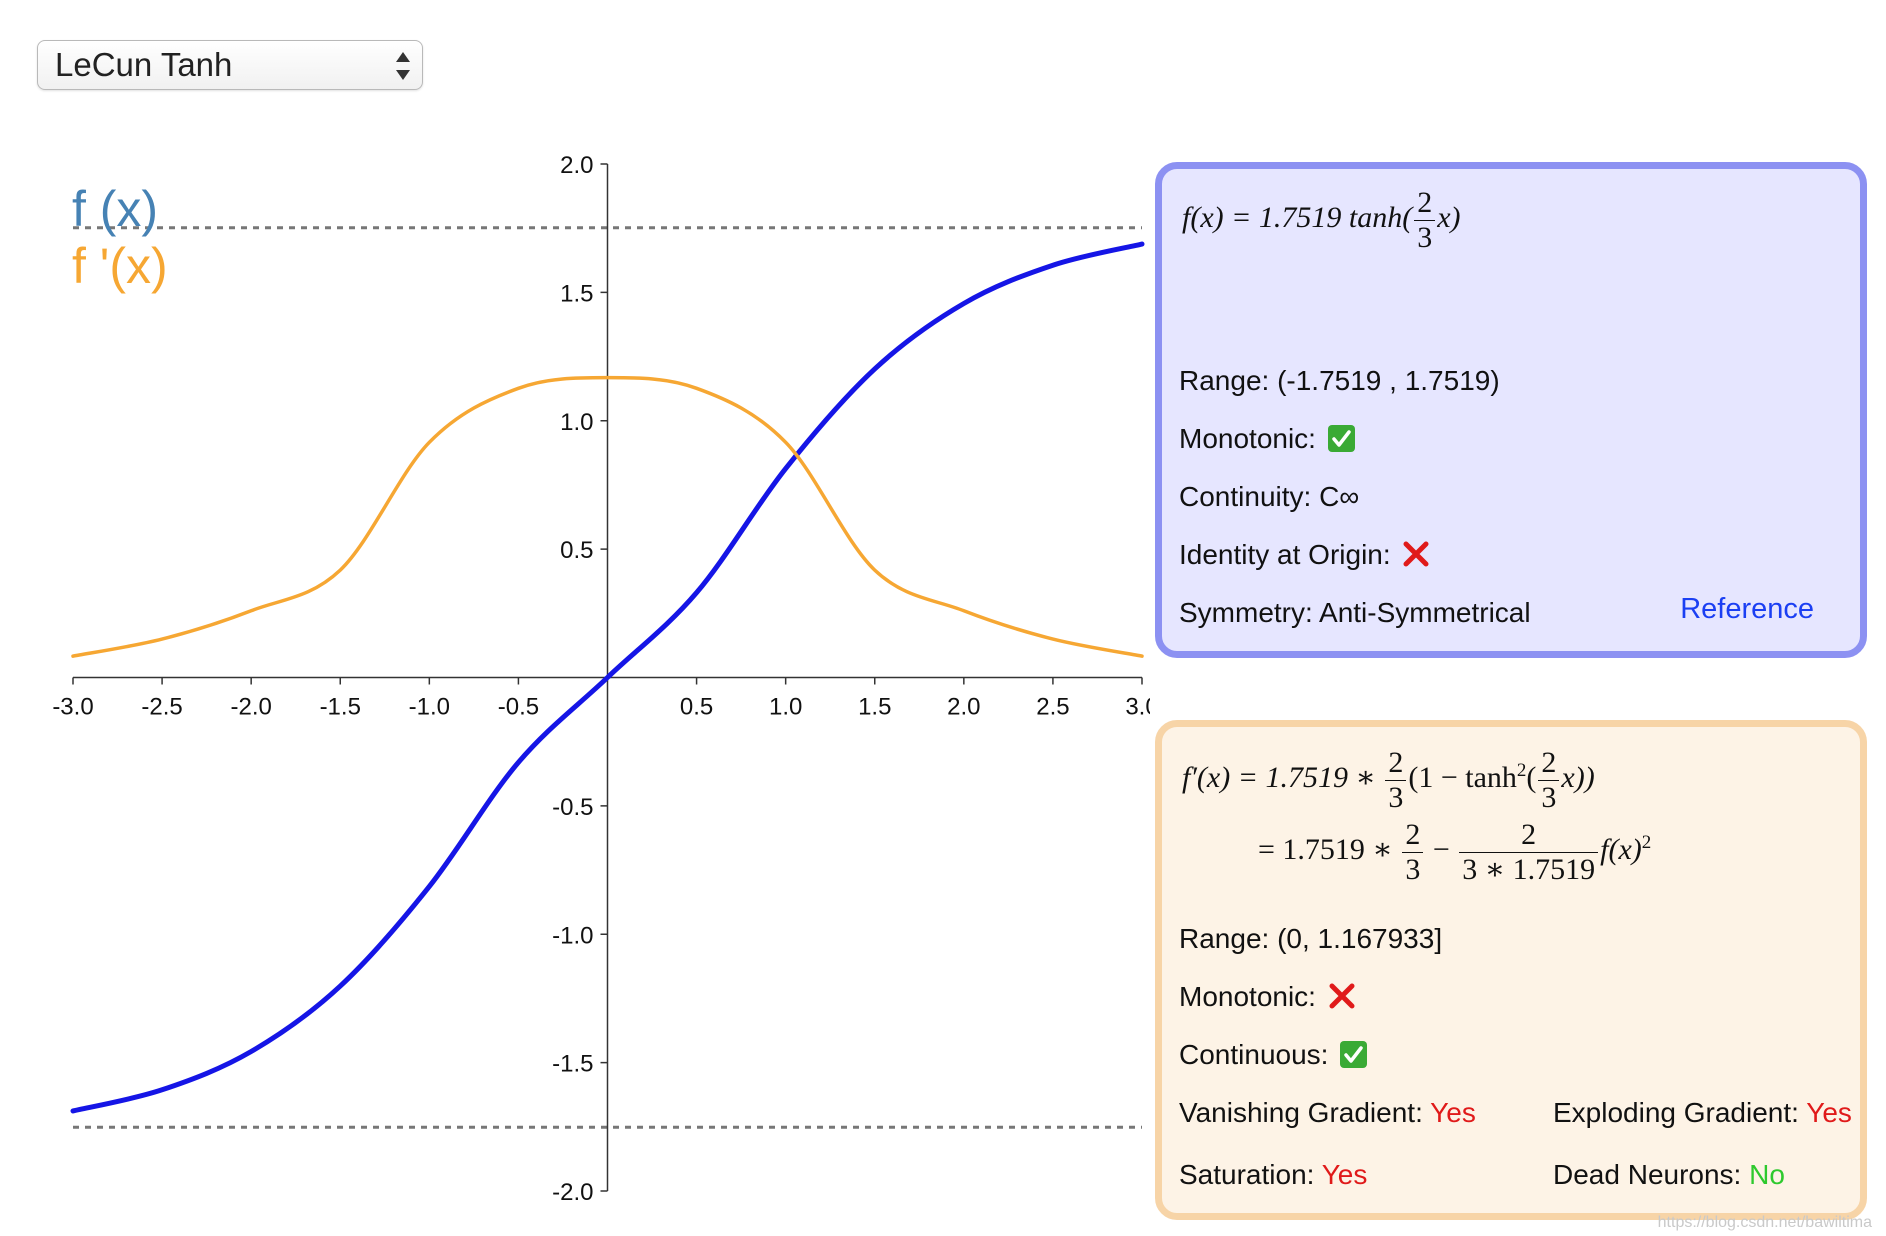 This screenshot has height=1236, width=1886. Describe the element at coordinates (1246, 612) in the screenshot. I see `symmetry-label: Symmetry:` at that location.